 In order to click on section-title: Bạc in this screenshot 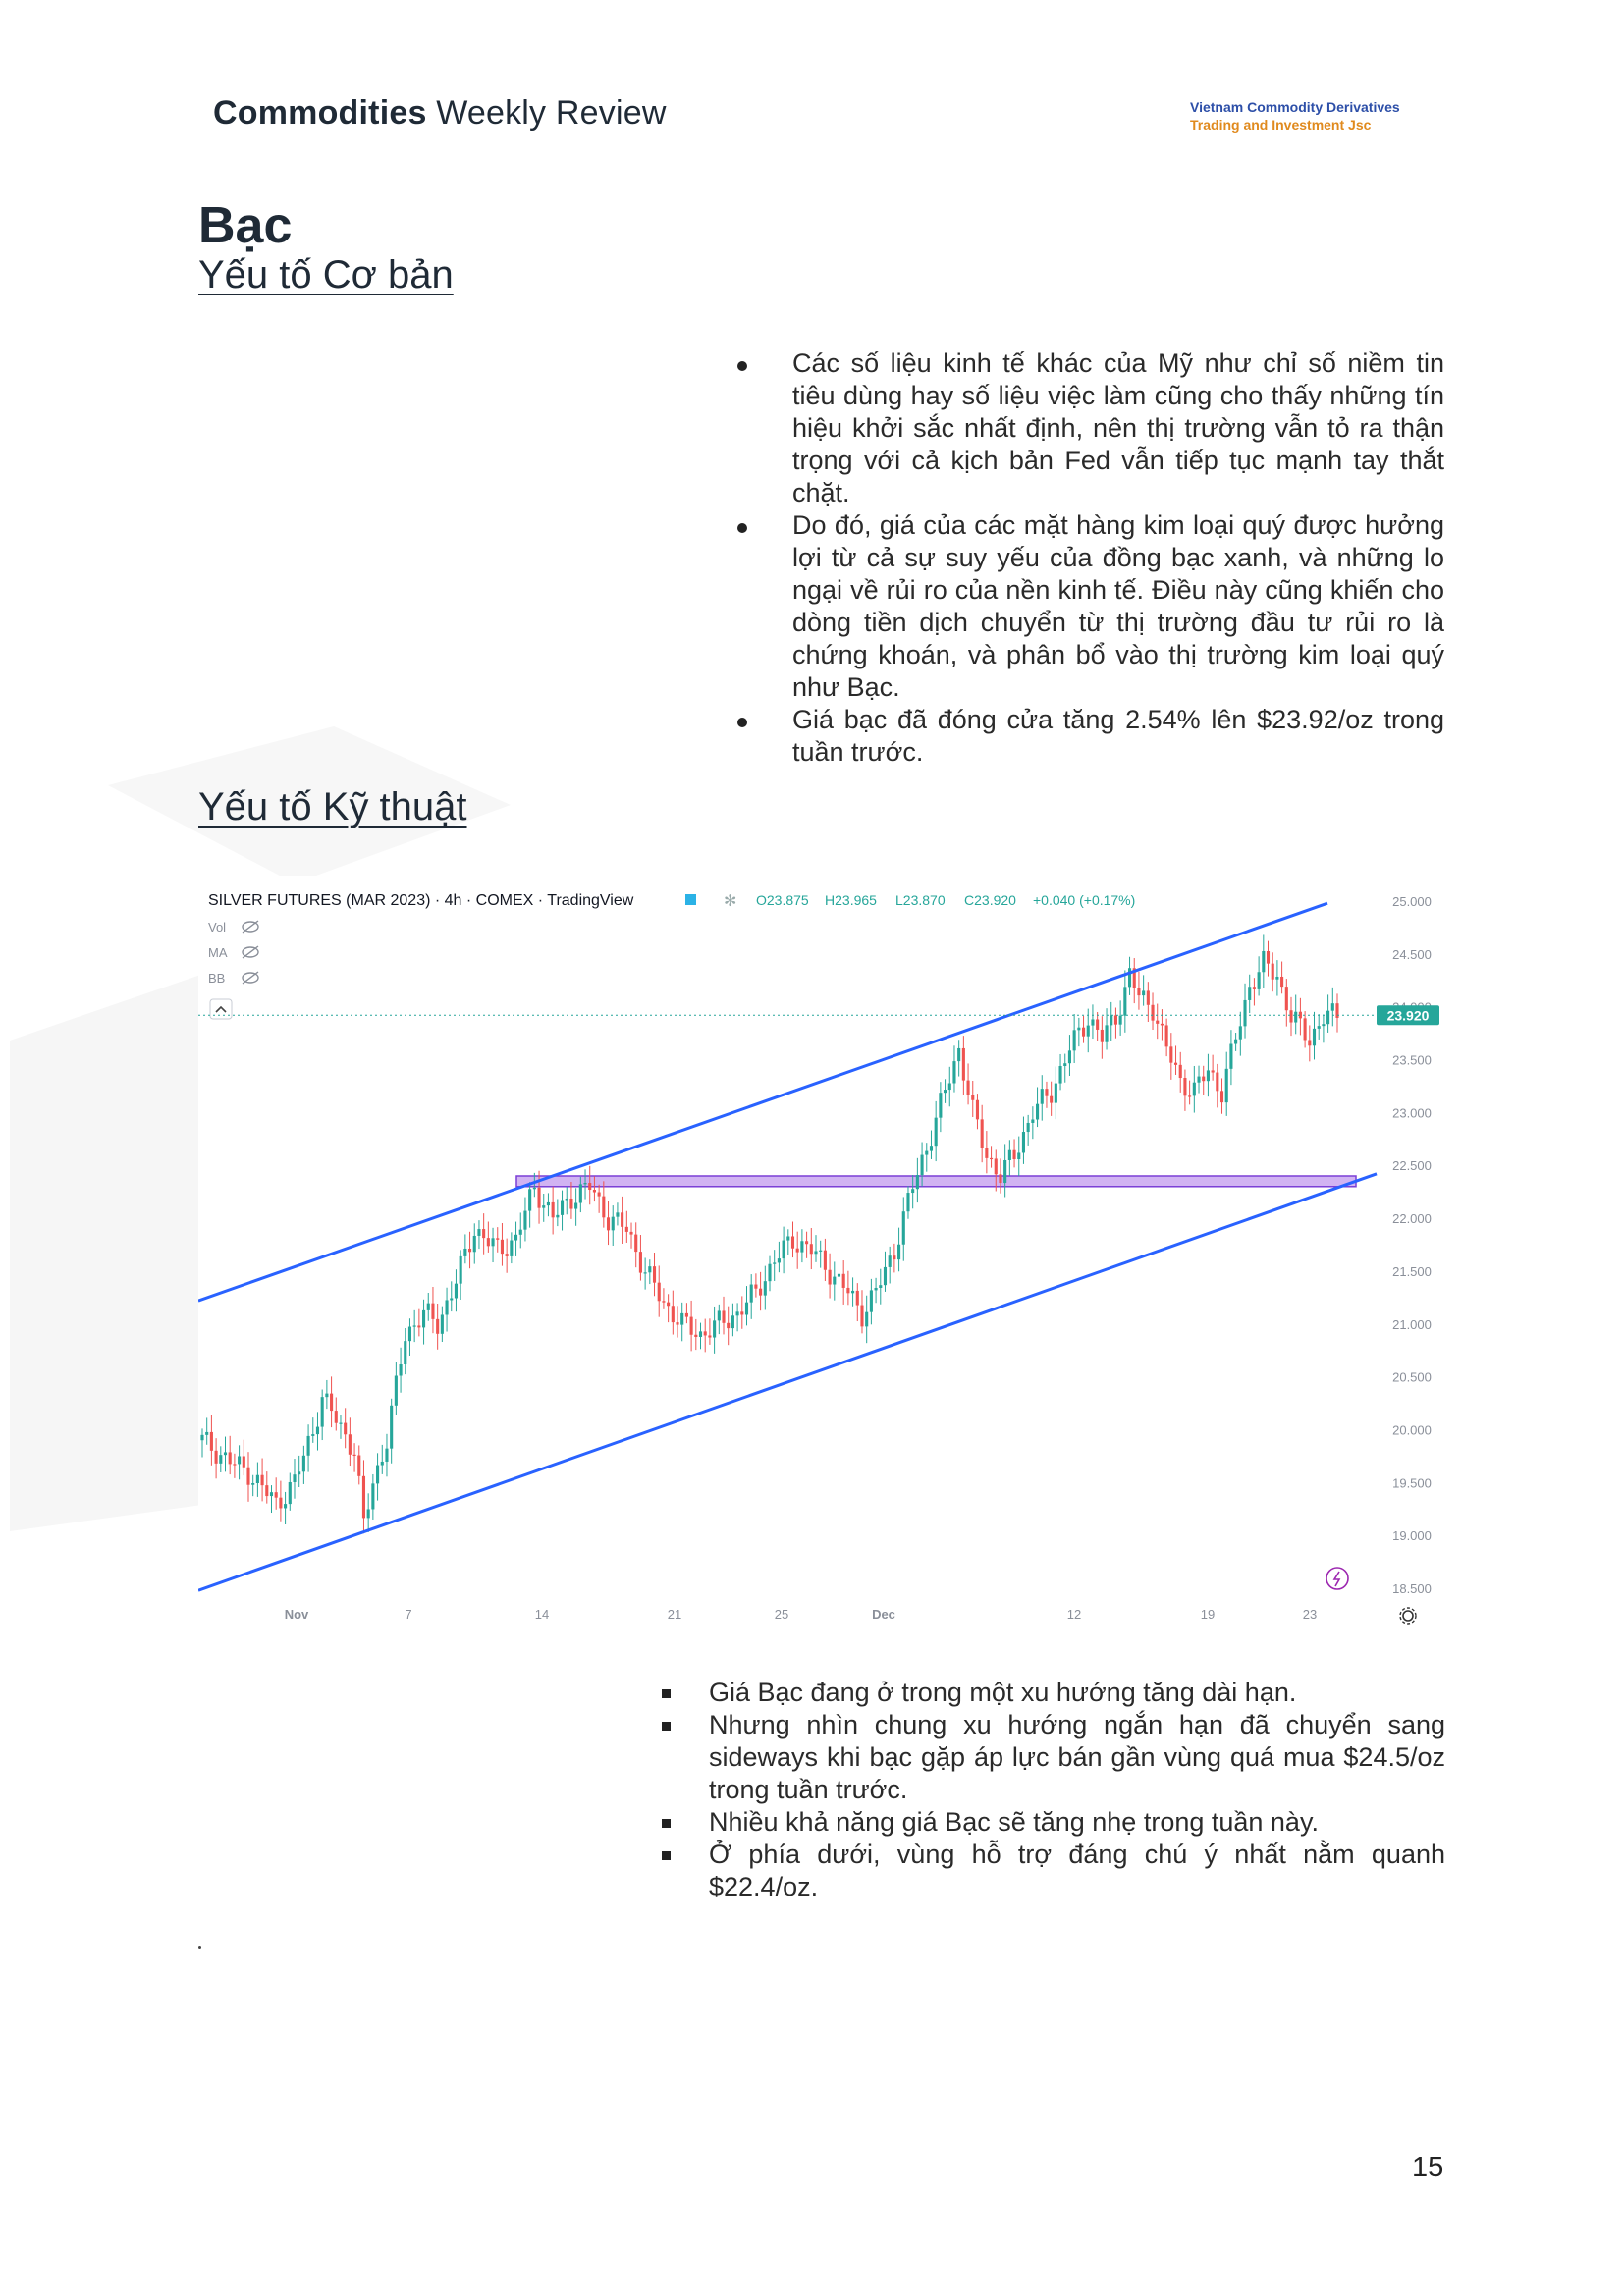, I will do `click(245, 225)`.